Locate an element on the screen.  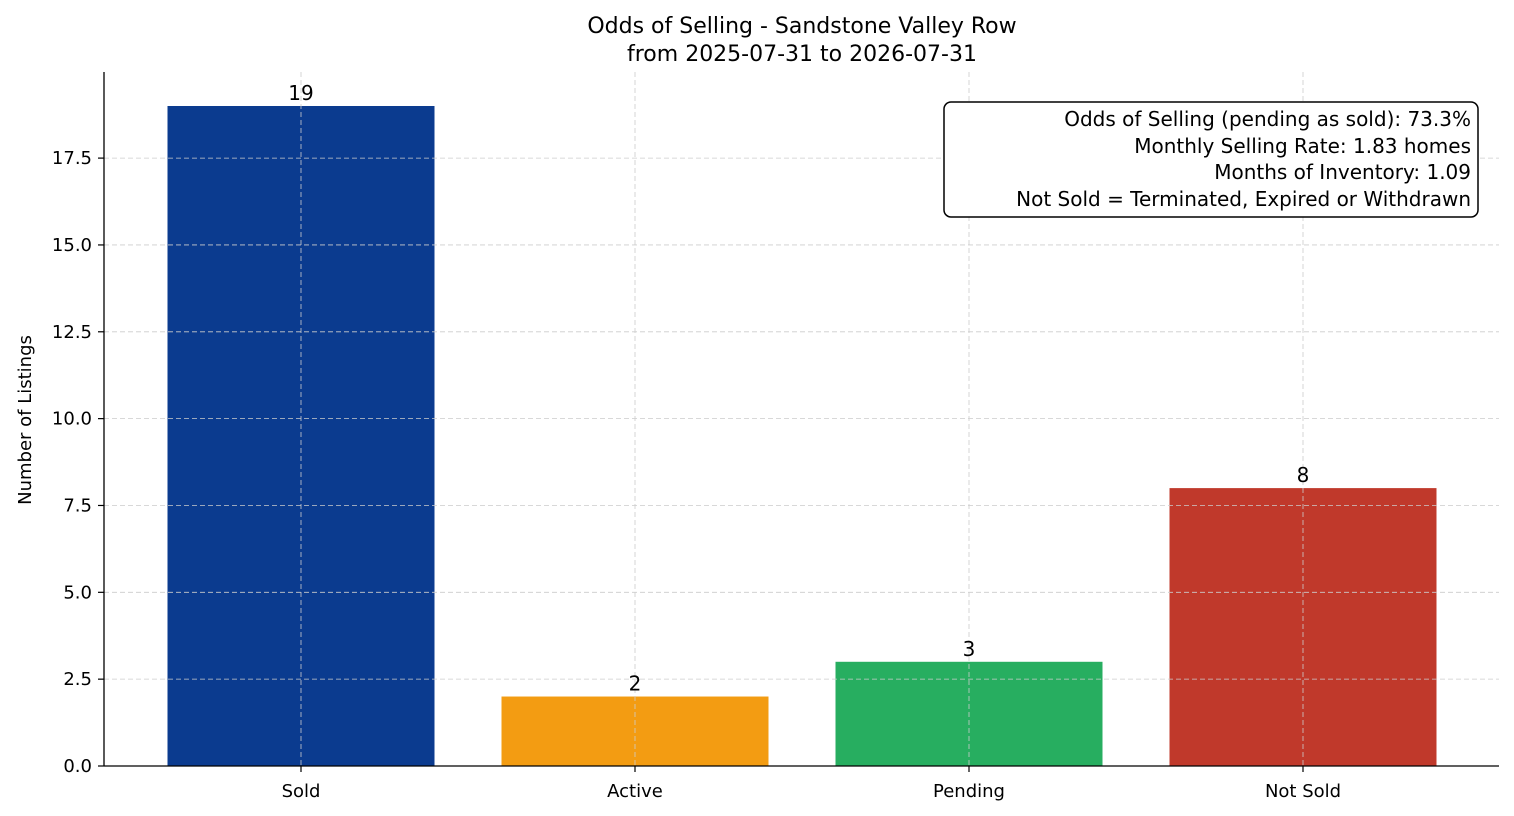
x-tick-label-pending: Pending is located at coordinates (969, 791).